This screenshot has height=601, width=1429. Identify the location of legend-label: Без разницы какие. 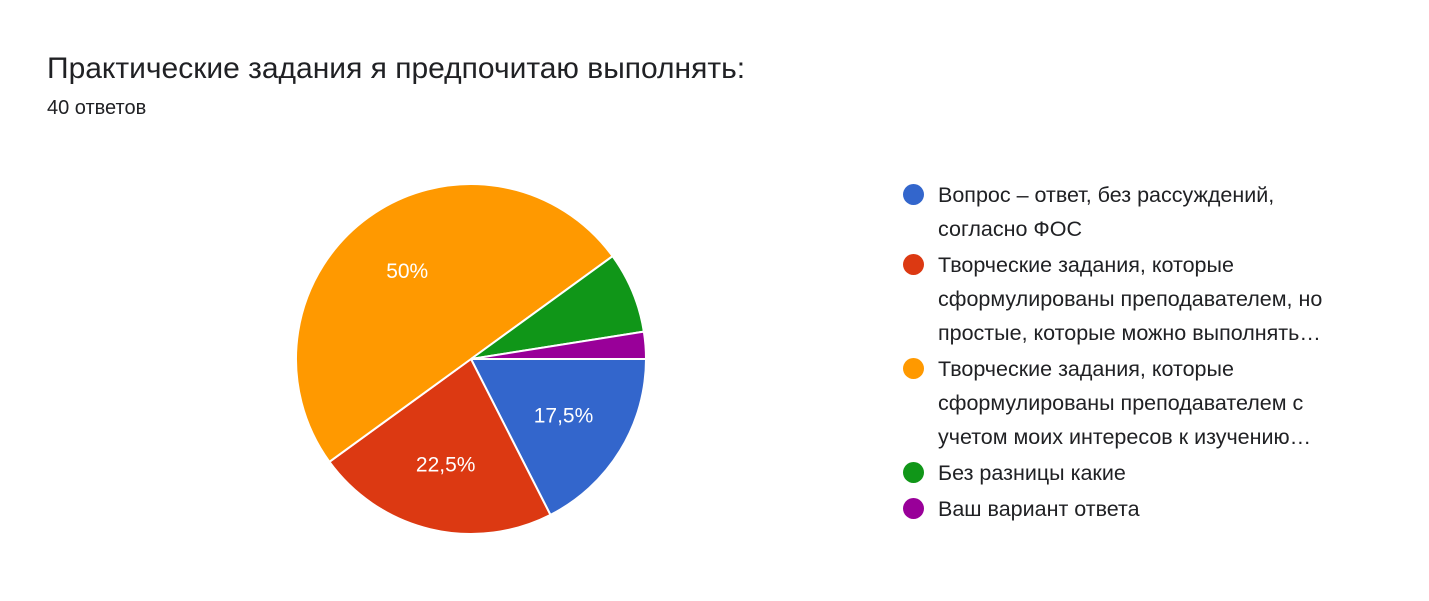
(1032, 473).